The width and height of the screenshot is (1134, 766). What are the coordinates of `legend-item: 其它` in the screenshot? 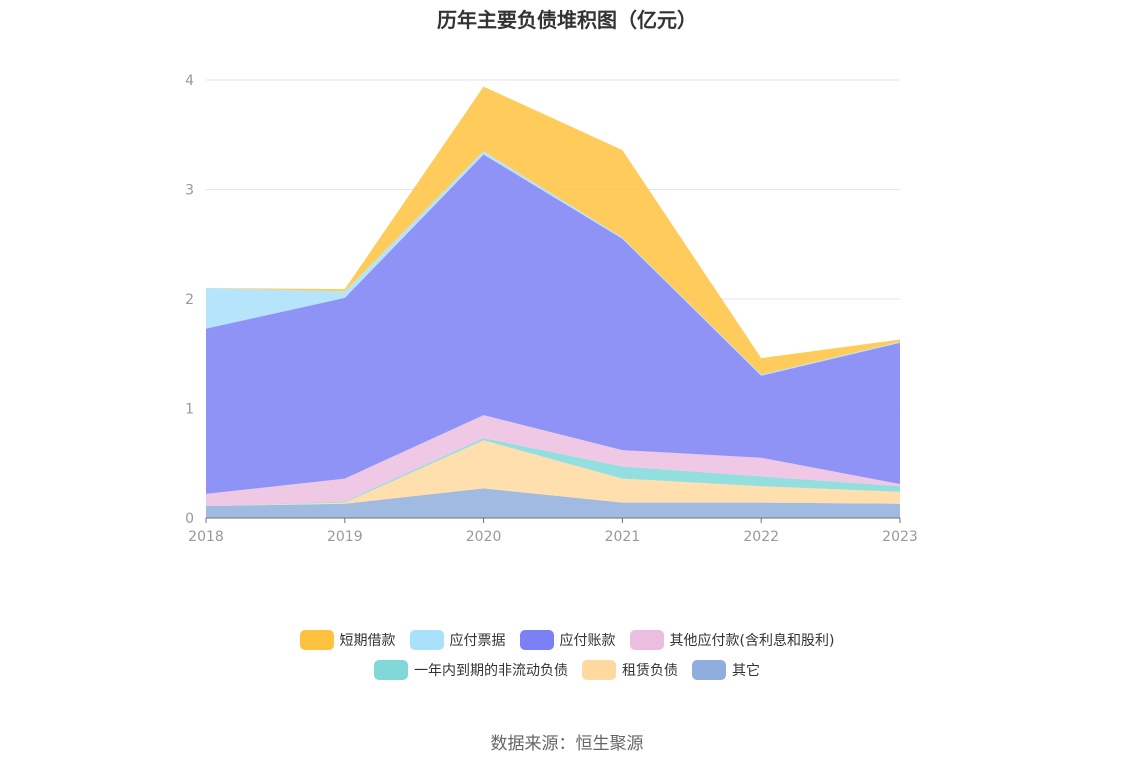 It's located at (726, 670).